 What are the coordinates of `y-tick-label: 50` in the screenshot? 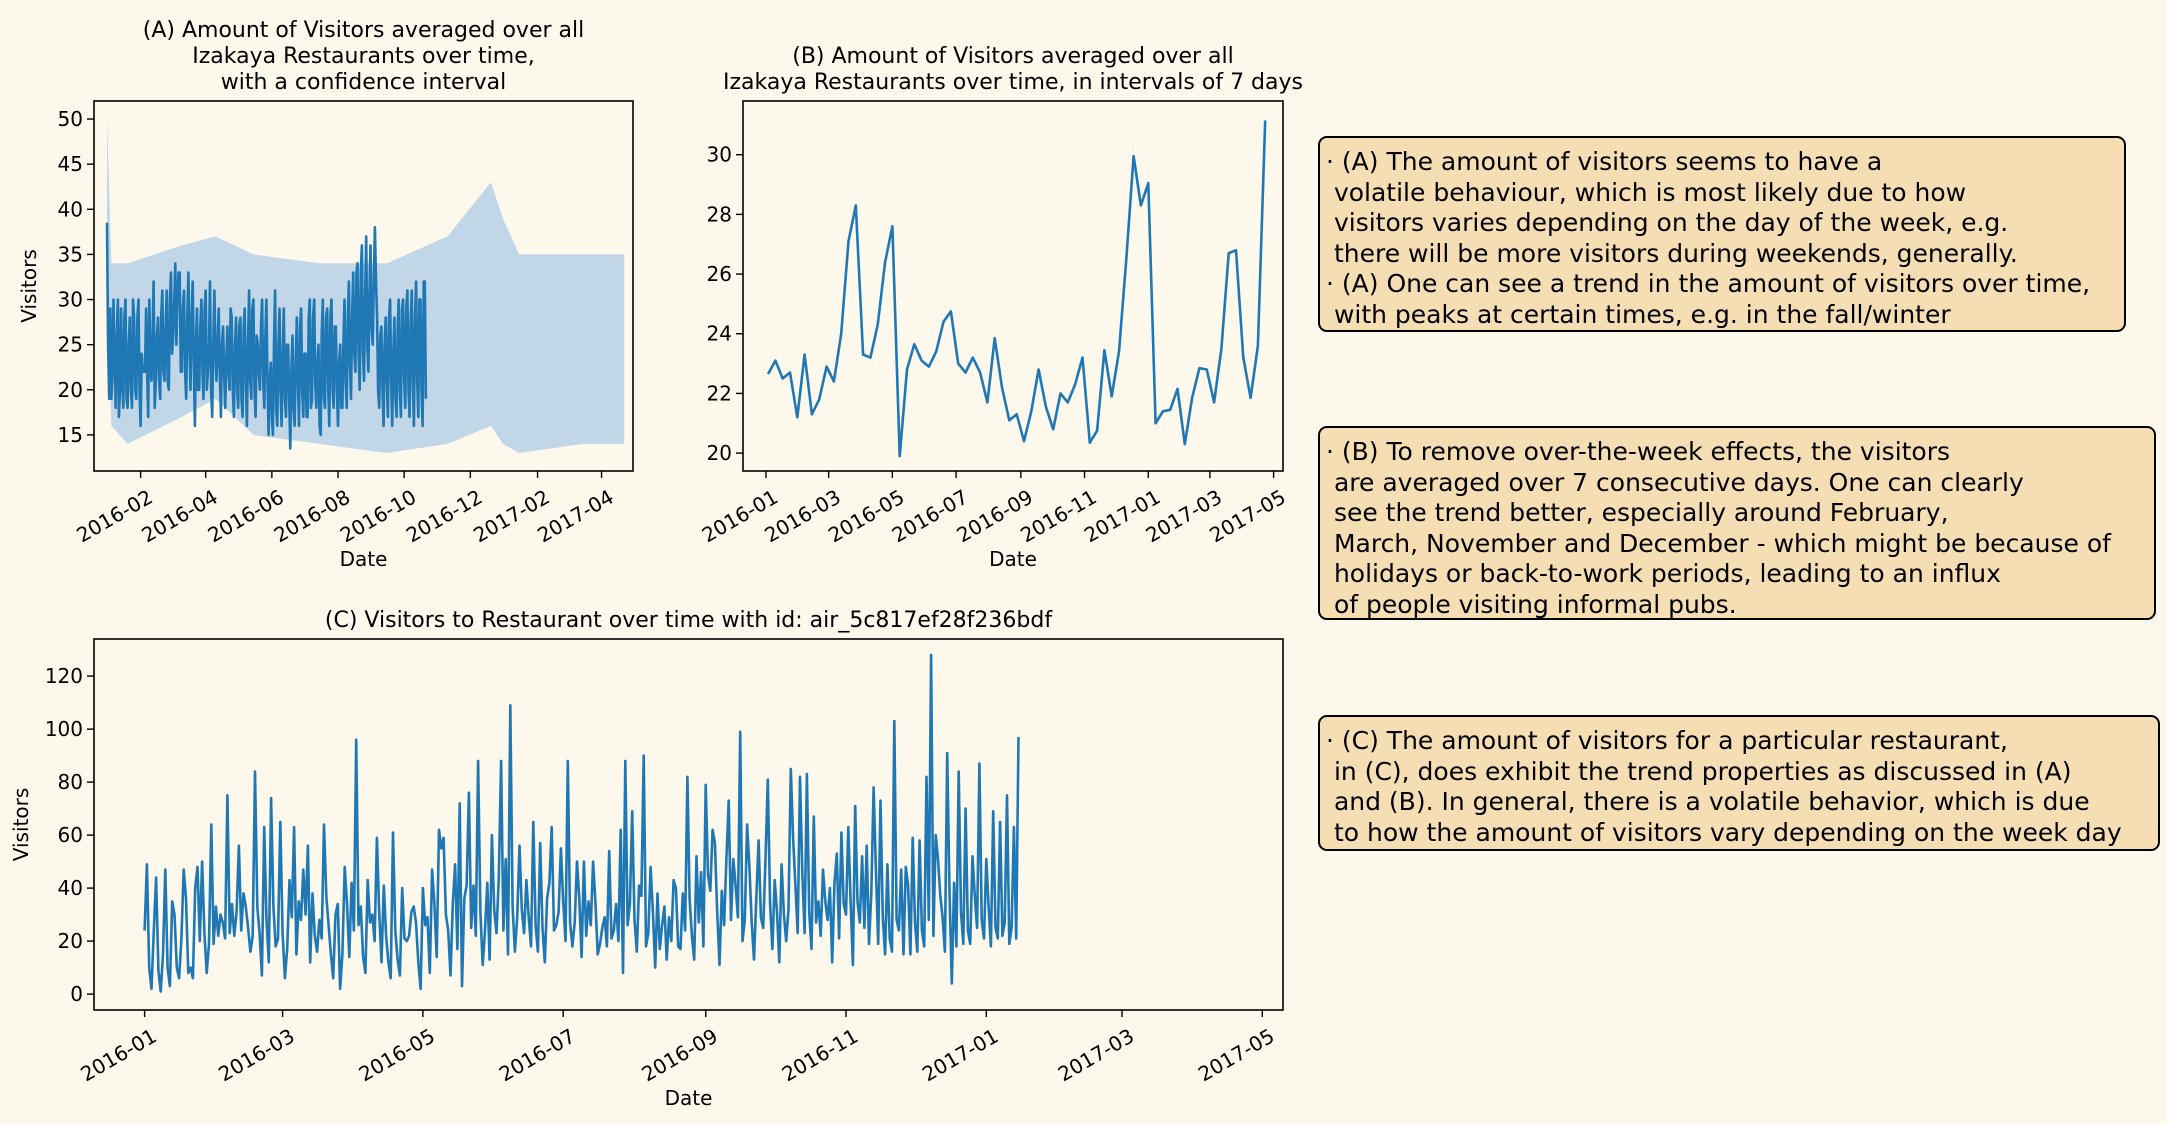 It's located at (70, 119).